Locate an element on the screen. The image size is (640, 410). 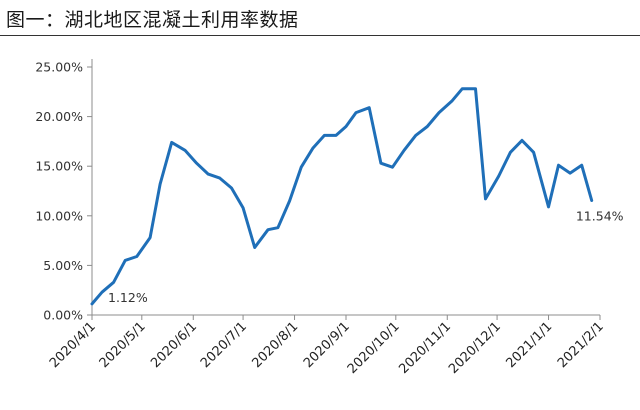
title-divider is located at coordinates (320, 35).